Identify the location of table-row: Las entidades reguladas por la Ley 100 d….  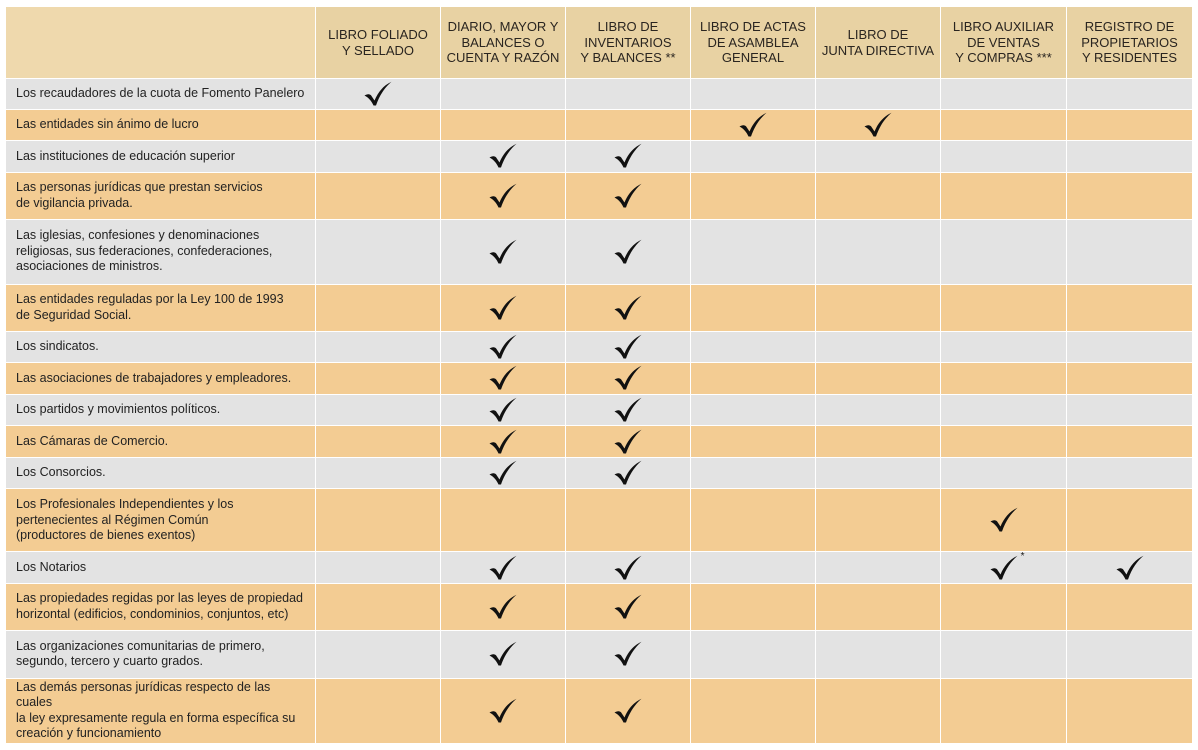
(599, 307).